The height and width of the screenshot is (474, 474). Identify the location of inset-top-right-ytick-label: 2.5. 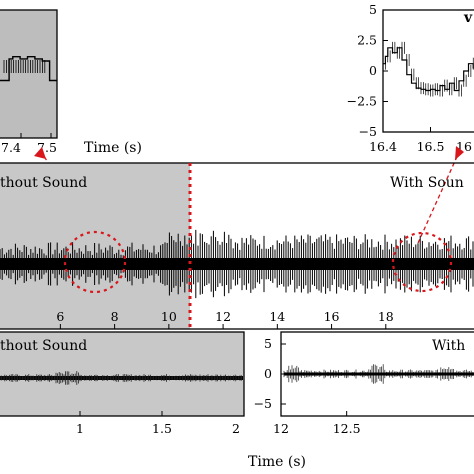
(367, 40).